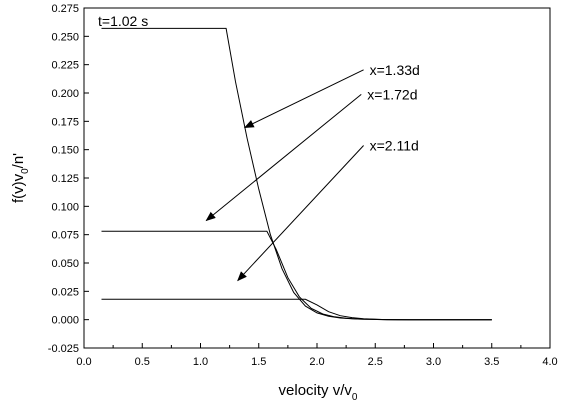 Image resolution: width=561 pixels, height=403 pixels. I want to click on x-tick-label: 1.0, so click(200, 362).